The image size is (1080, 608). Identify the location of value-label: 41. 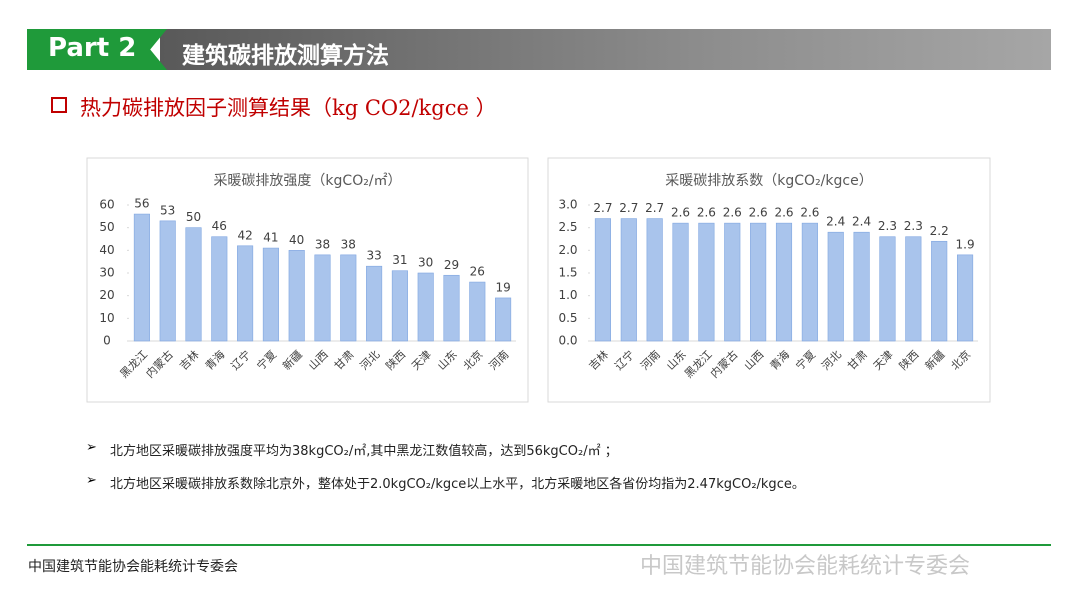
(270, 238).